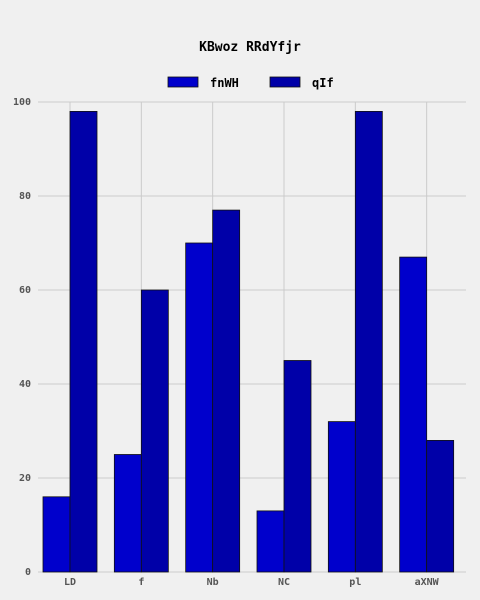 This screenshot has height=600, width=480. What do you see at coordinates (28, 572) in the screenshot?
I see `y-tick-label: 0` at bounding box center [28, 572].